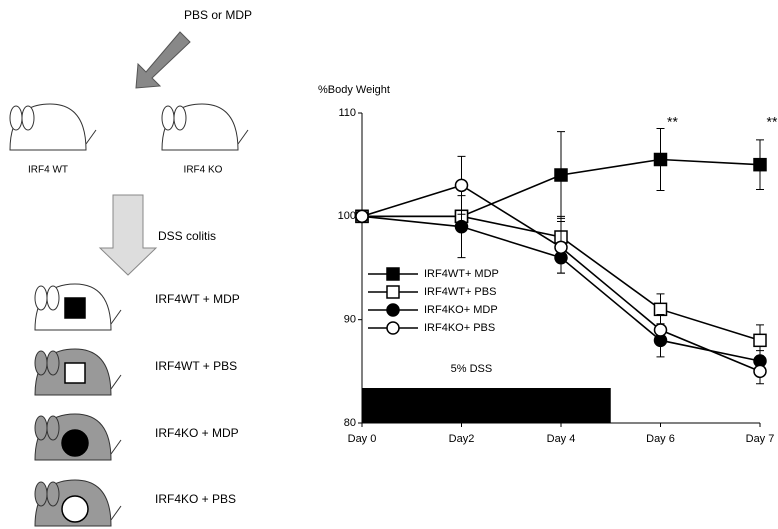 The image size is (778, 529). Describe the element at coordinates (472, 369) in the screenshot. I see `dss-label: 5% DSS` at that location.